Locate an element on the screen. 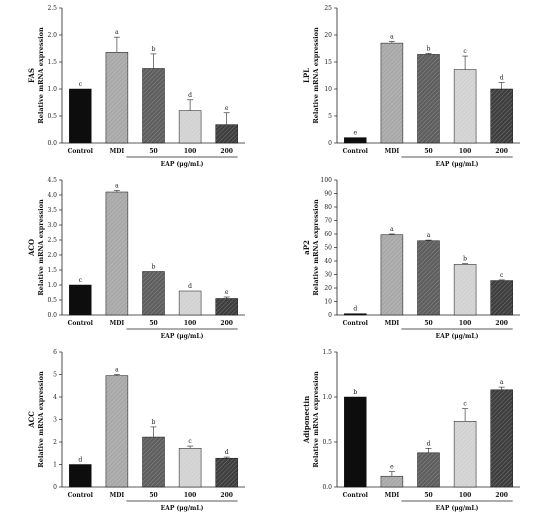 The image size is (550, 516). y-tick-label: 4 is located at coordinates (55, 397).